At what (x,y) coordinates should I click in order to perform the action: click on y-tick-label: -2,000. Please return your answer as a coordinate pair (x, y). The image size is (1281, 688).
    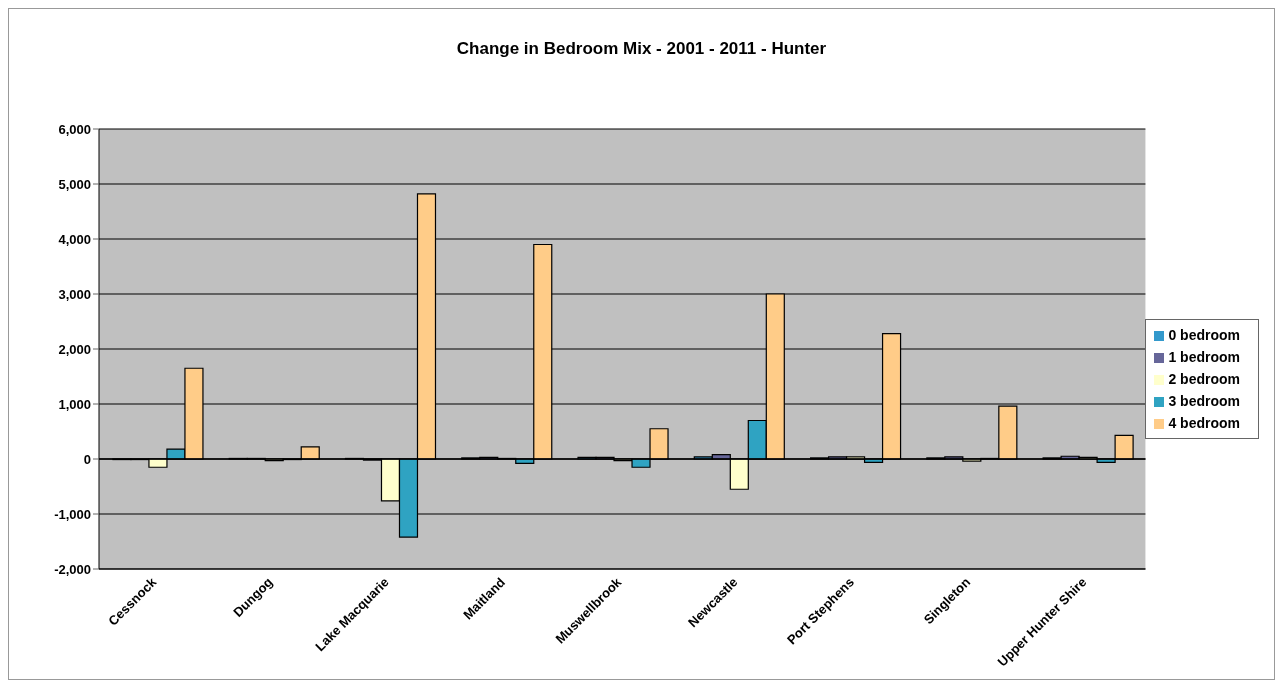
    Looking at the image, I should click on (72, 569).